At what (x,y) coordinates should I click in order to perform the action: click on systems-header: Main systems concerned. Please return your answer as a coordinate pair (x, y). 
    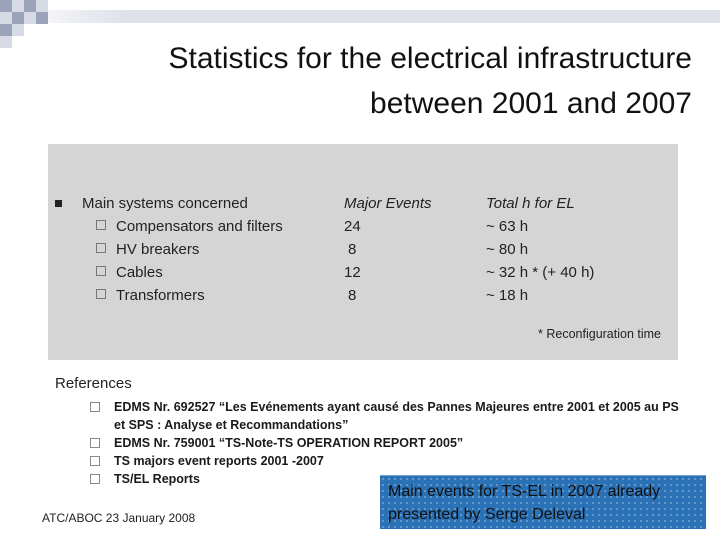
    Looking at the image, I should click on (165, 203).